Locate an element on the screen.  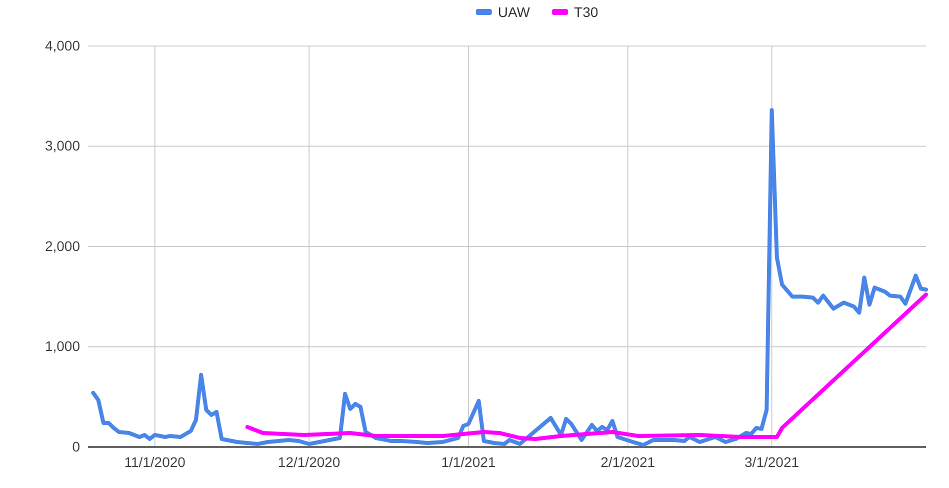
legend-label: T30 is located at coordinates (586, 12).